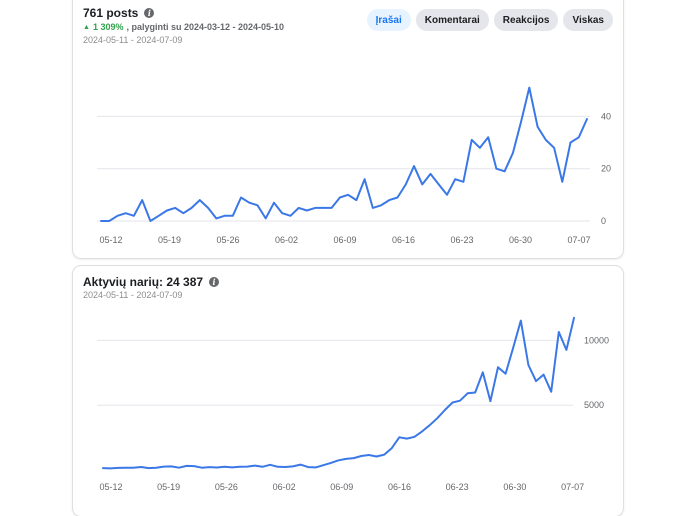  Describe the element at coordinates (111, 13) in the screenshot. I see `posts-title: 761 posts` at that location.